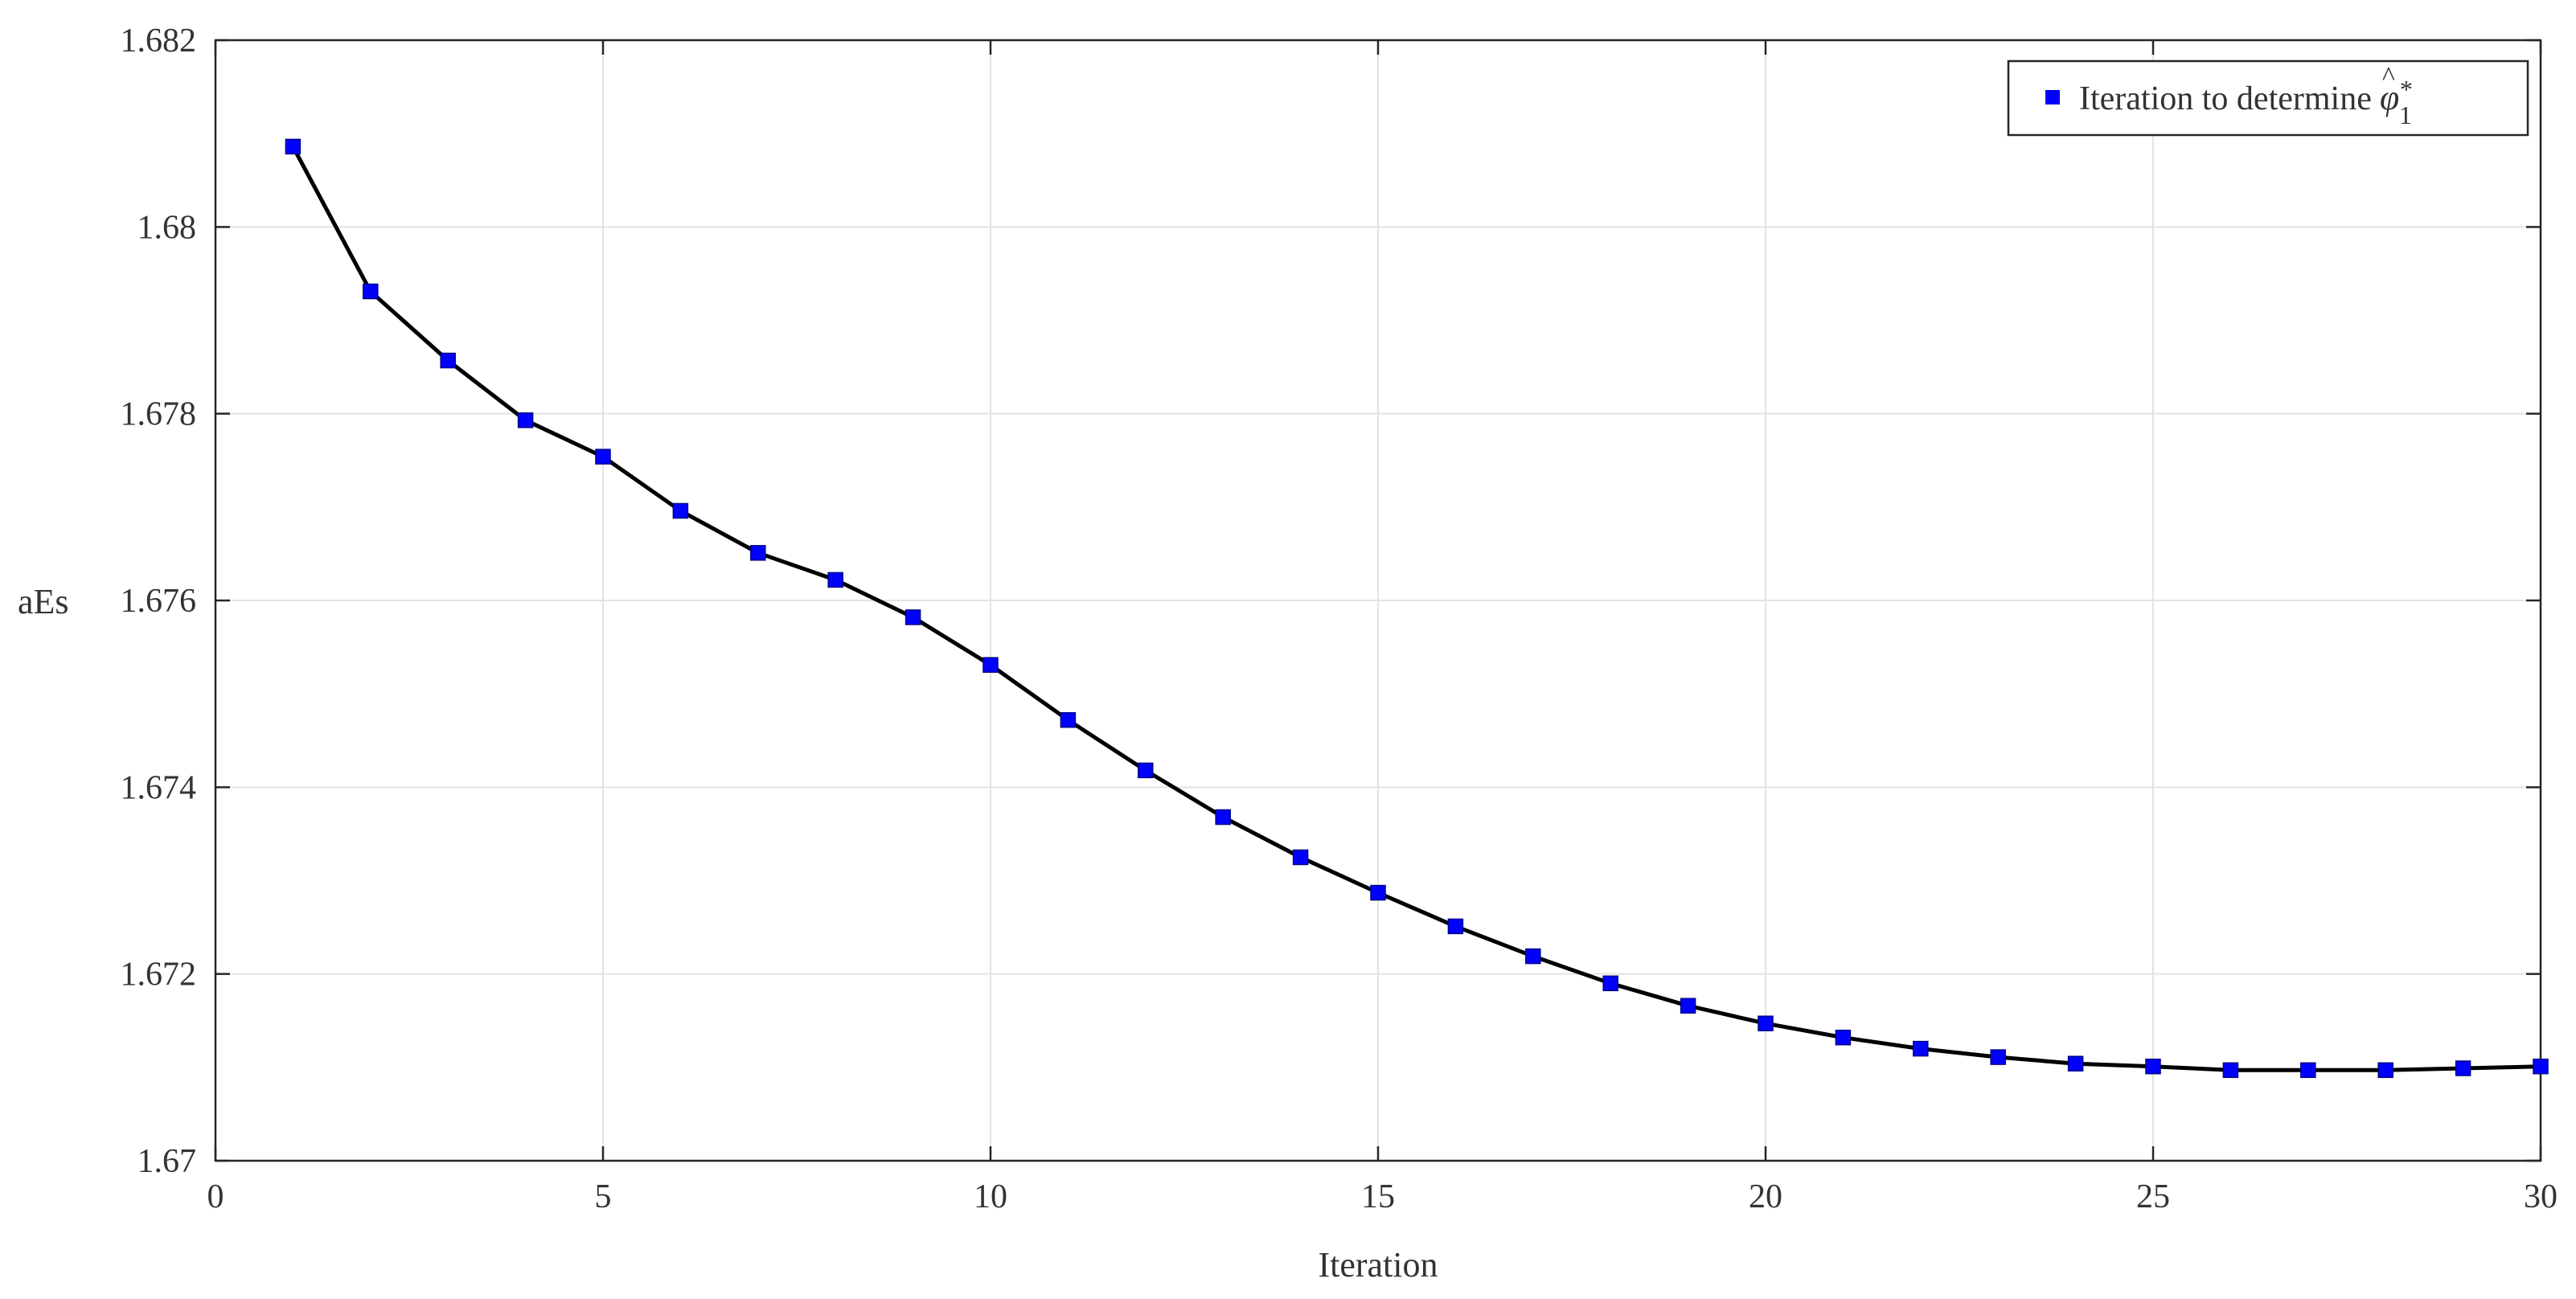 This screenshot has height=1299, width=2576. I want to click on y-axis-label: aEs, so click(43, 601).